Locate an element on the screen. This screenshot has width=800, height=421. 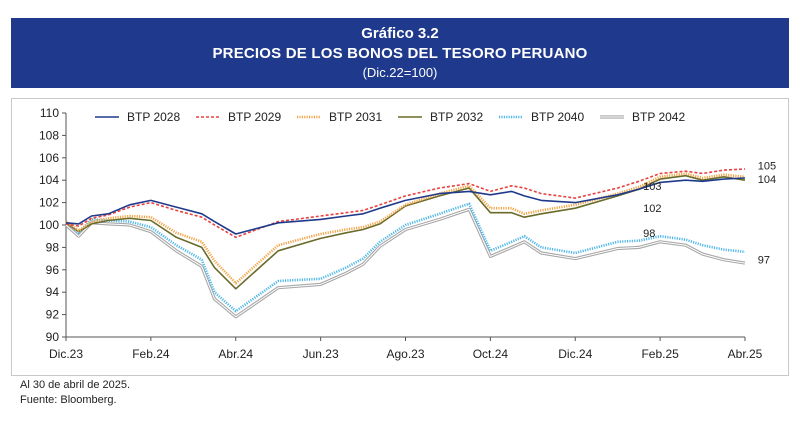
value-annotation: 103 is located at coordinates (652, 187).